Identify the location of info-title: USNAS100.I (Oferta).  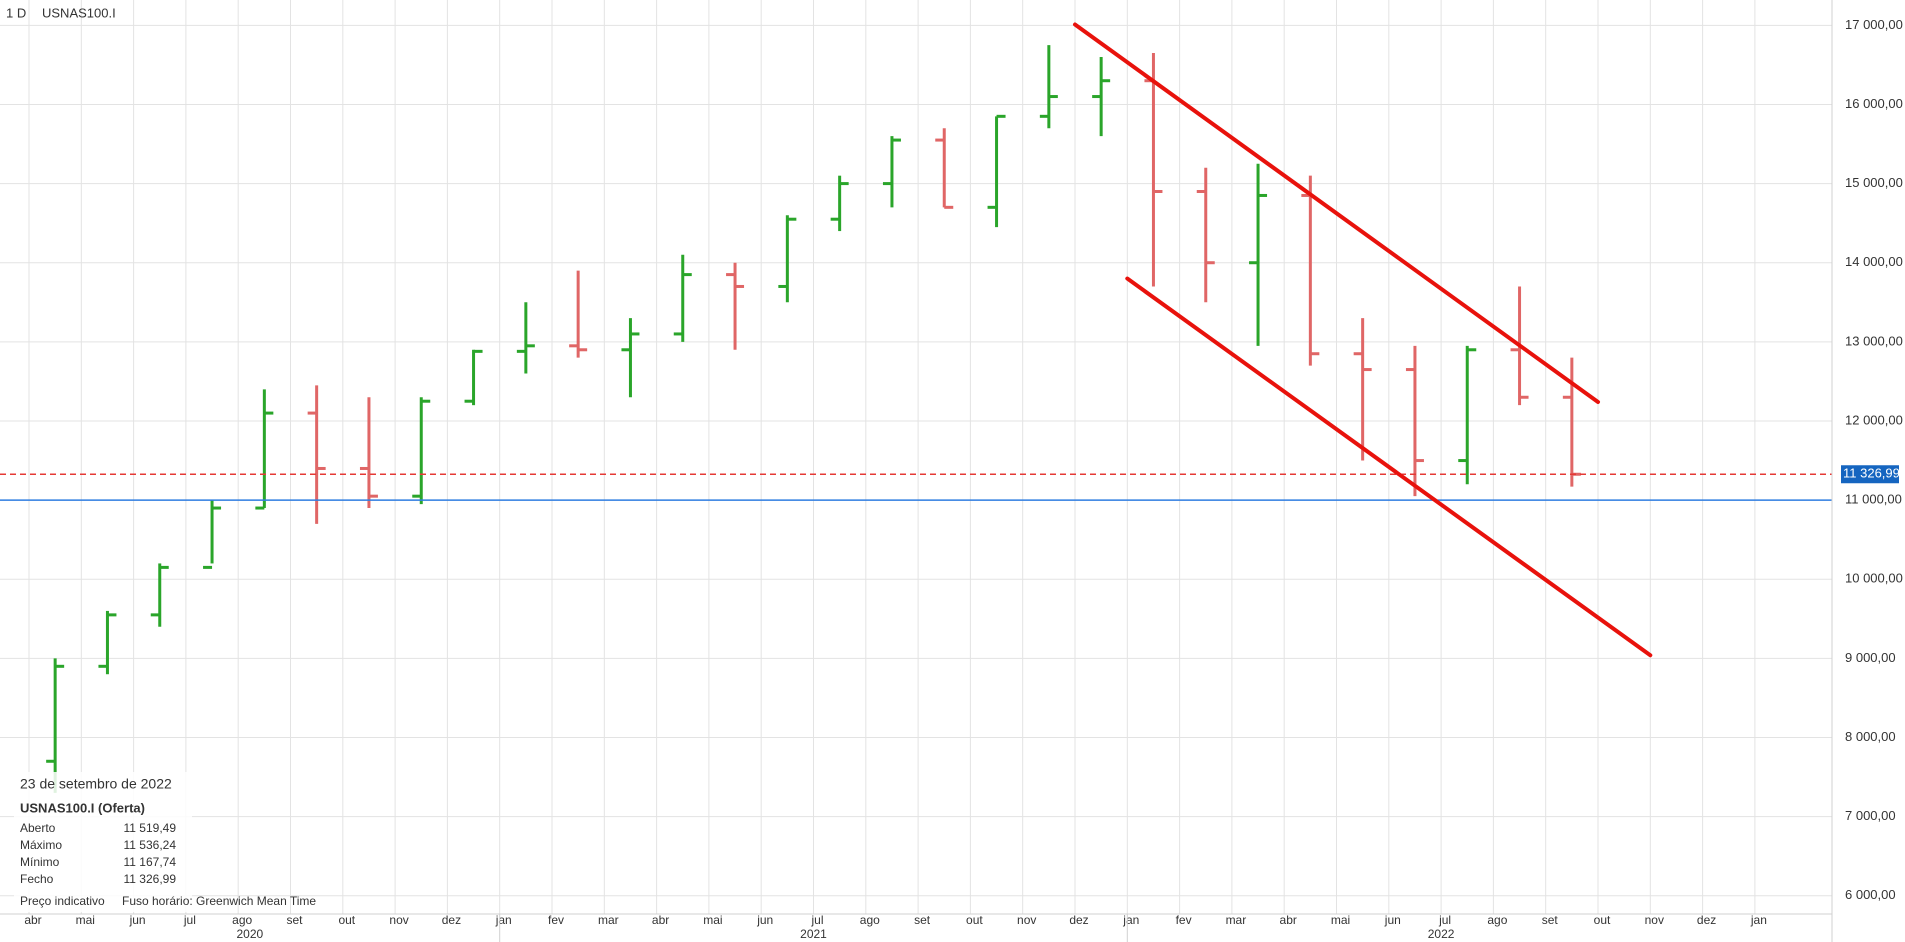
(82, 807).